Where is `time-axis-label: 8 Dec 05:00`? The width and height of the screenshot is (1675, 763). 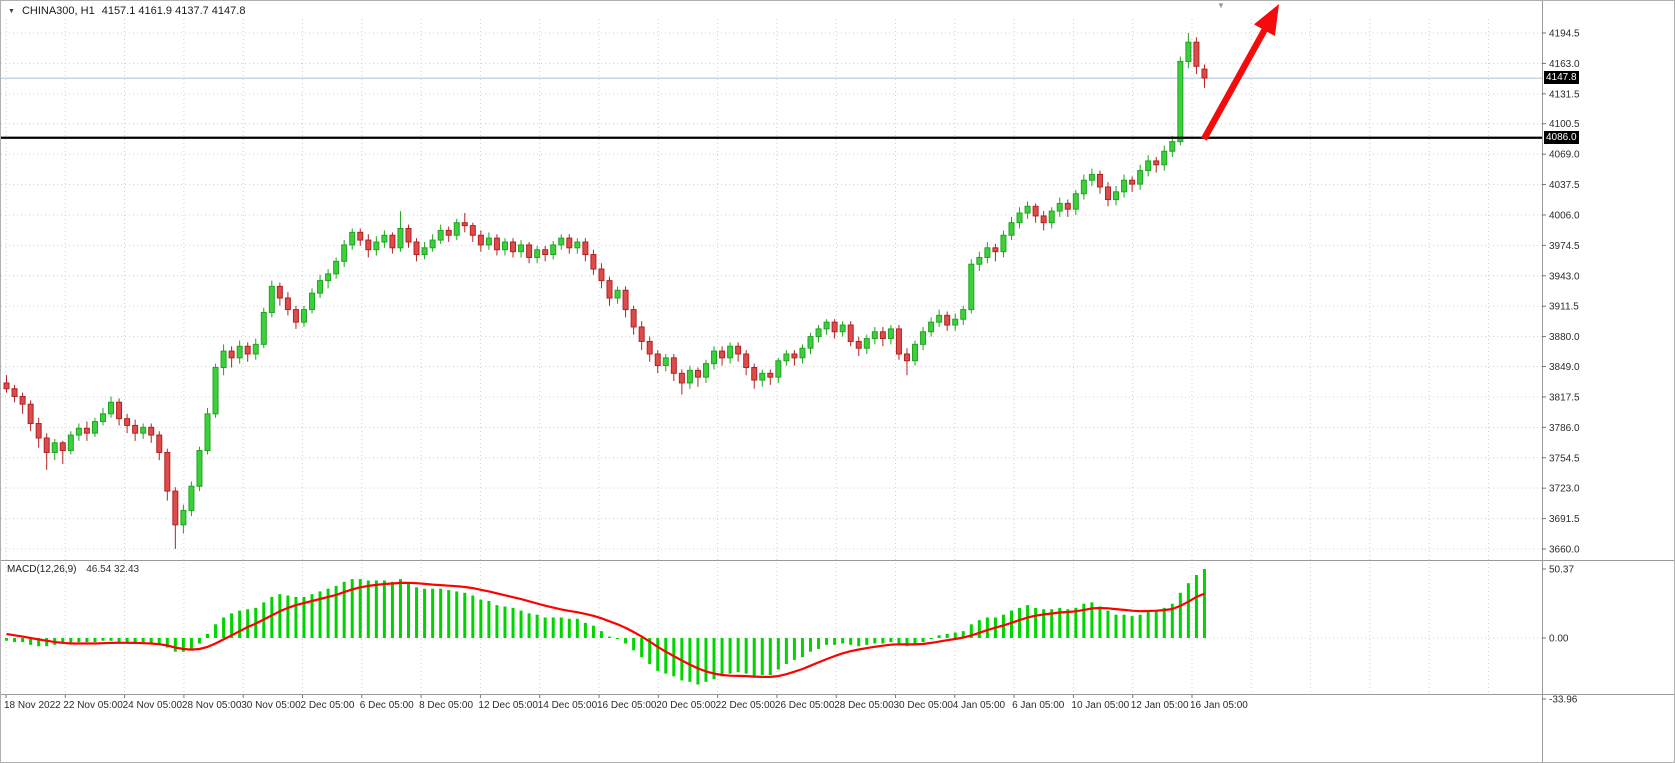
time-axis-label: 8 Dec 05:00 is located at coordinates (446, 705).